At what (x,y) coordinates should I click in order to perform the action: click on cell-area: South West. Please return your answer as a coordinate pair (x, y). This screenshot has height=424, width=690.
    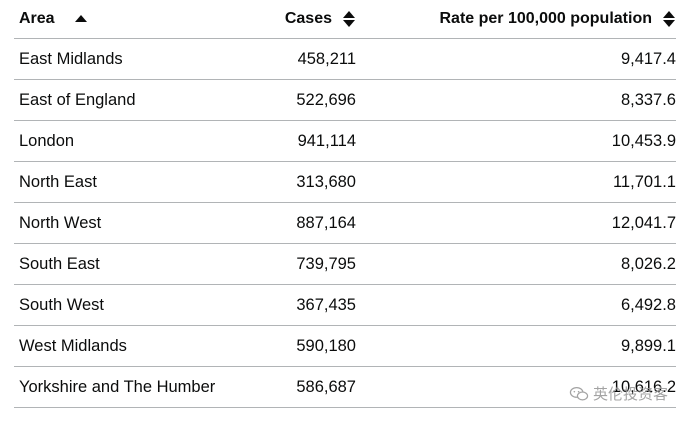
    Looking at the image, I should click on (136, 305).